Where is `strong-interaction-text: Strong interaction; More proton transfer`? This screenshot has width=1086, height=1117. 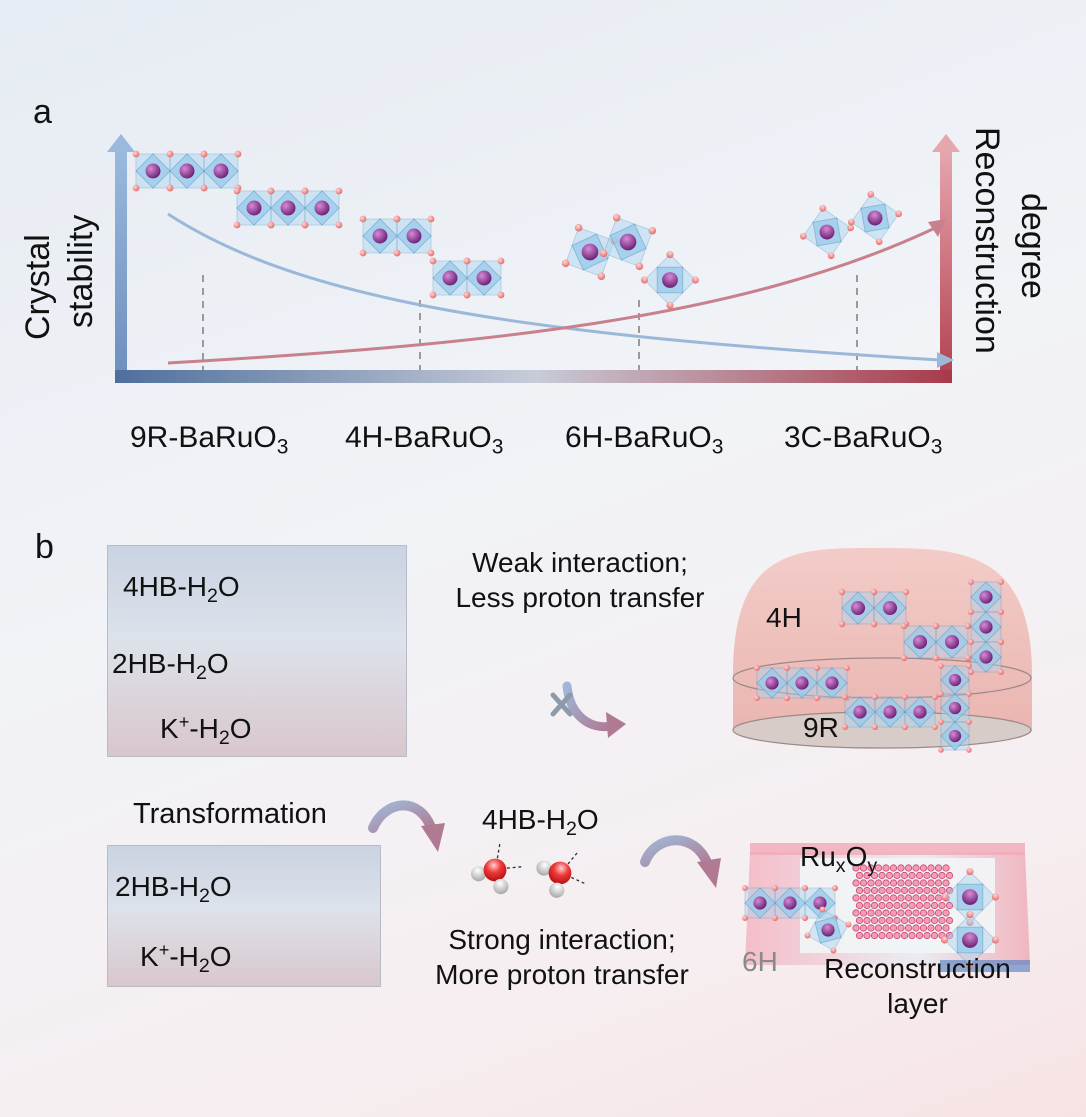
strong-interaction-text: Strong interaction; More proton transfer is located at coordinates (562, 957).